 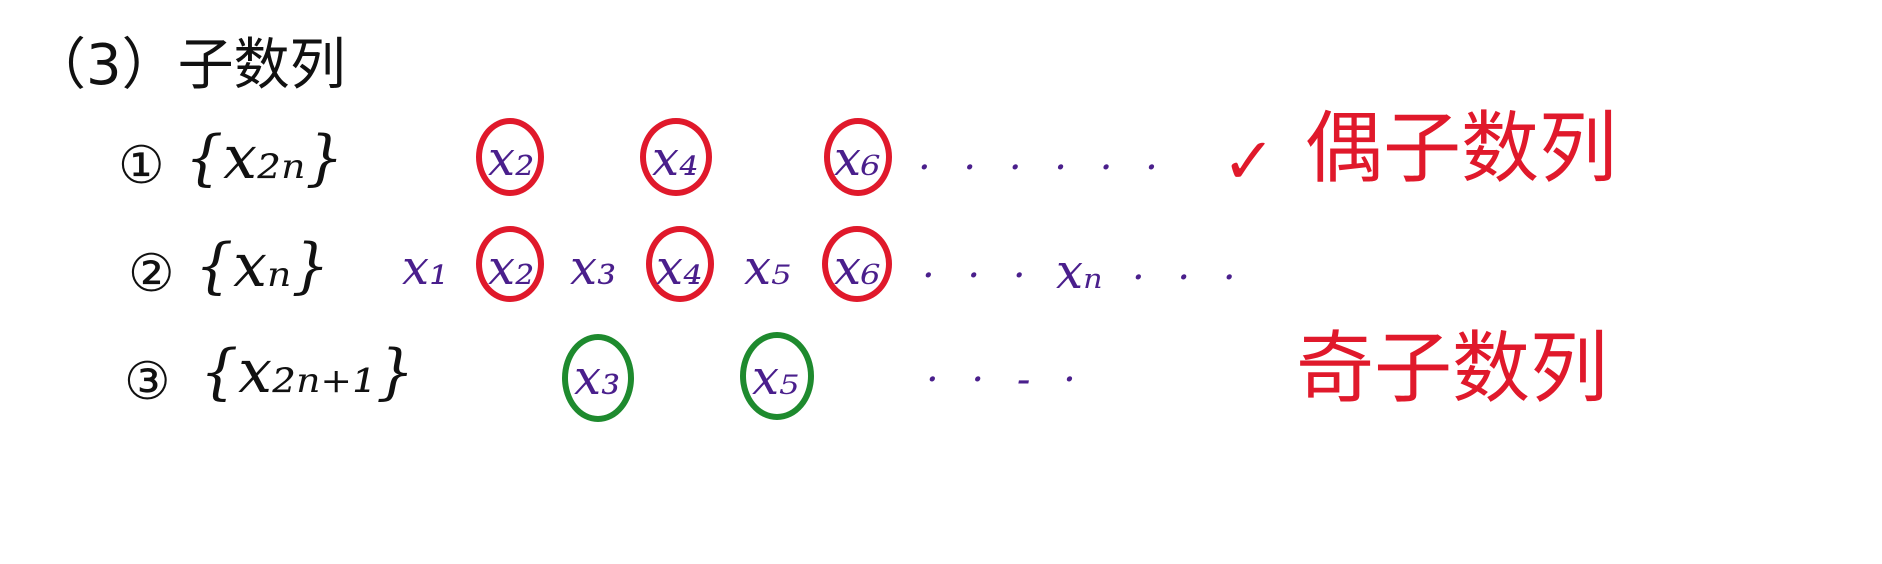 What do you see at coordinates (141, 166) in the screenshot?
I see `row-number: ①` at bounding box center [141, 166].